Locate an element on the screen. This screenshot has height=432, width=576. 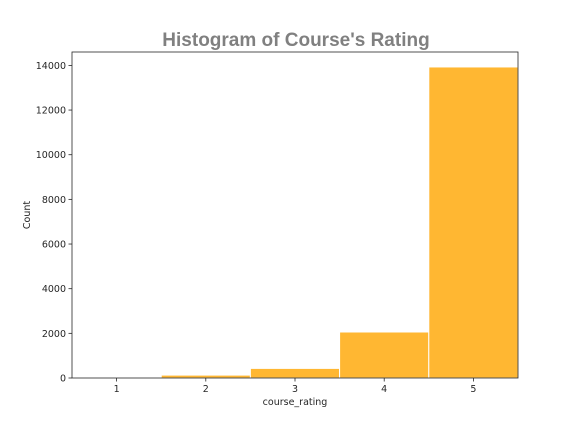
chart-title: Histogram of Course's Rating is located at coordinates (295, 40).